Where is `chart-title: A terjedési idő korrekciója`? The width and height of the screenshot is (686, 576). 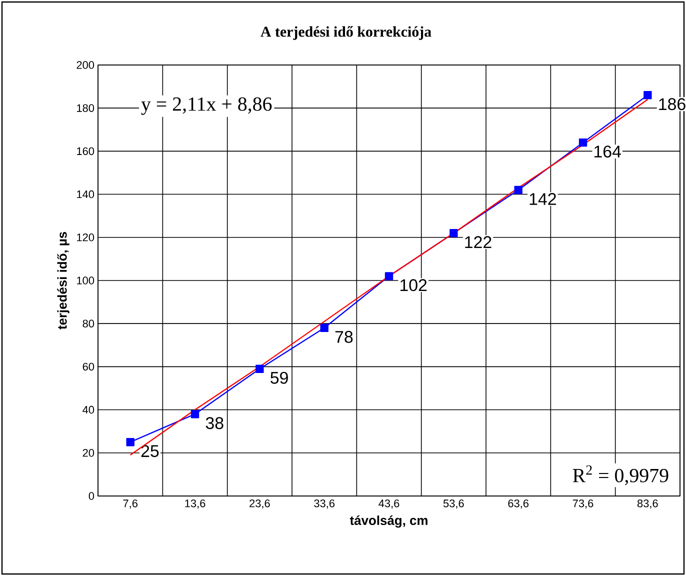 chart-title: A terjedési idő korrekciója is located at coordinates (346, 33).